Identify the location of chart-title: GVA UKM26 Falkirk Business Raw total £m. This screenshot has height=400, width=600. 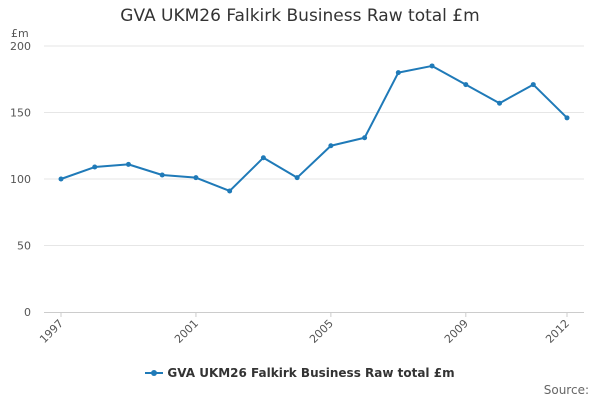
(300, 16).